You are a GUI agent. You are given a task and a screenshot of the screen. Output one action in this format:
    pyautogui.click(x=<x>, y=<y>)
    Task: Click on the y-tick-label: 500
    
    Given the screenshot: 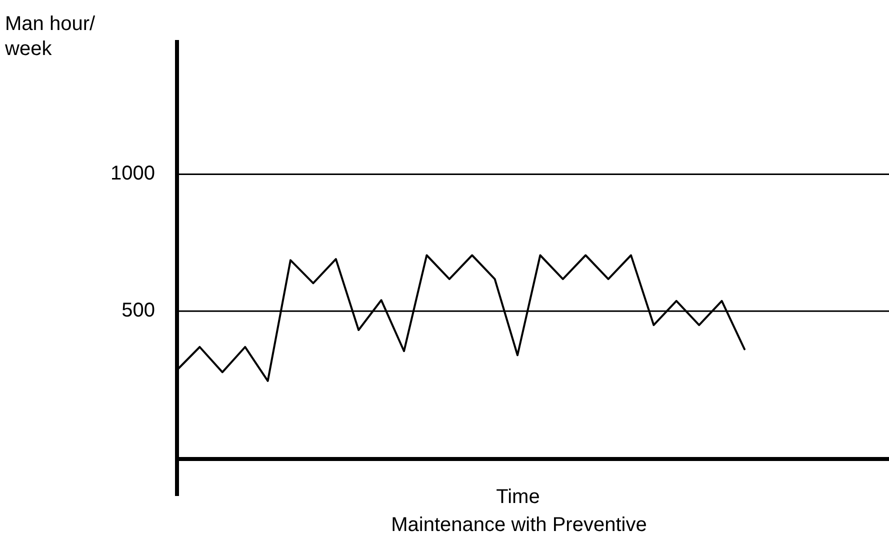 What is the action you would take?
    pyautogui.click(x=138, y=310)
    